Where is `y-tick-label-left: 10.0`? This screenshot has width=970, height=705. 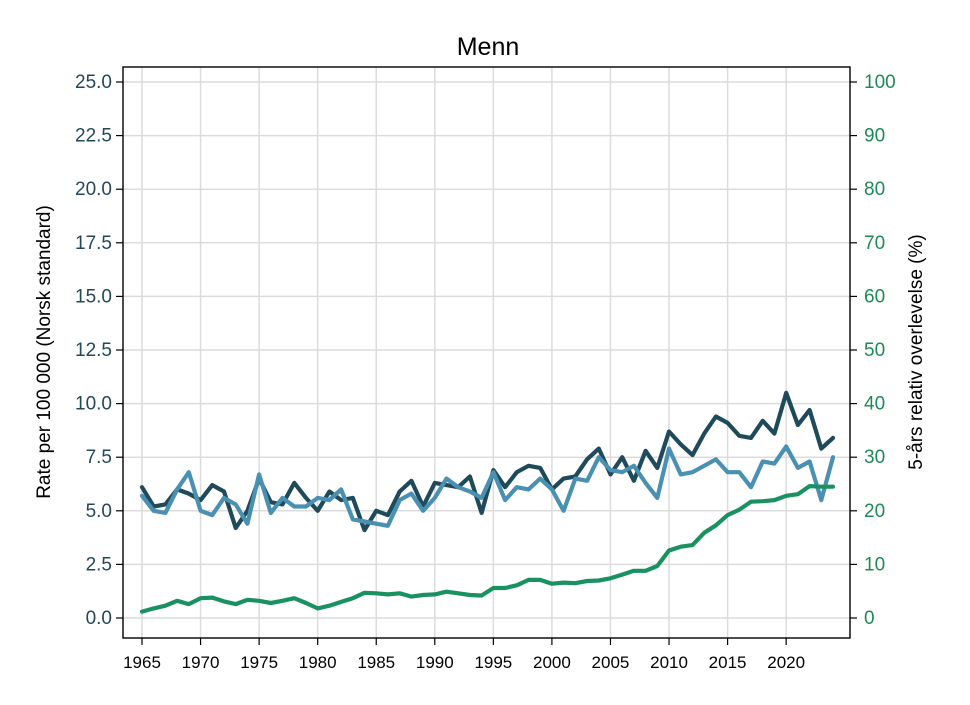
y-tick-label-left: 10.0 is located at coordinates (93, 404).